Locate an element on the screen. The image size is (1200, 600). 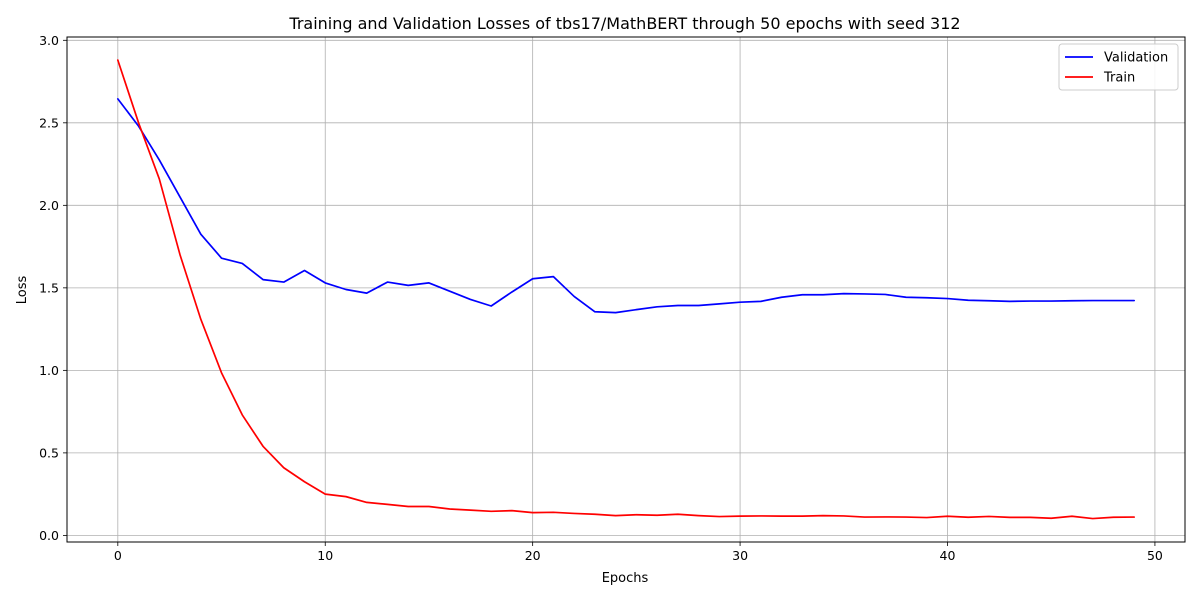
y-tick-label: 1.5 is located at coordinates (49, 287).